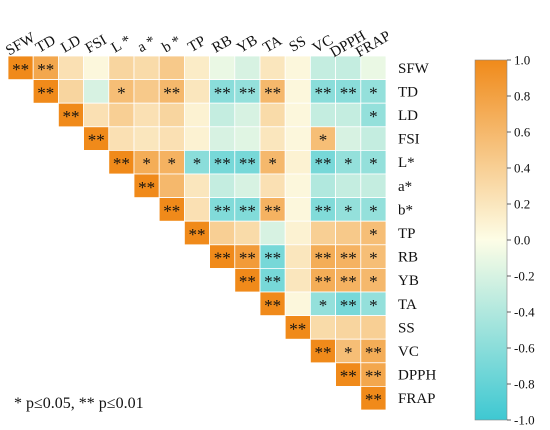 This screenshot has width=550, height=430. What do you see at coordinates (417, 376) in the screenshot?
I see `y-tick-label: DPPH` at bounding box center [417, 376].